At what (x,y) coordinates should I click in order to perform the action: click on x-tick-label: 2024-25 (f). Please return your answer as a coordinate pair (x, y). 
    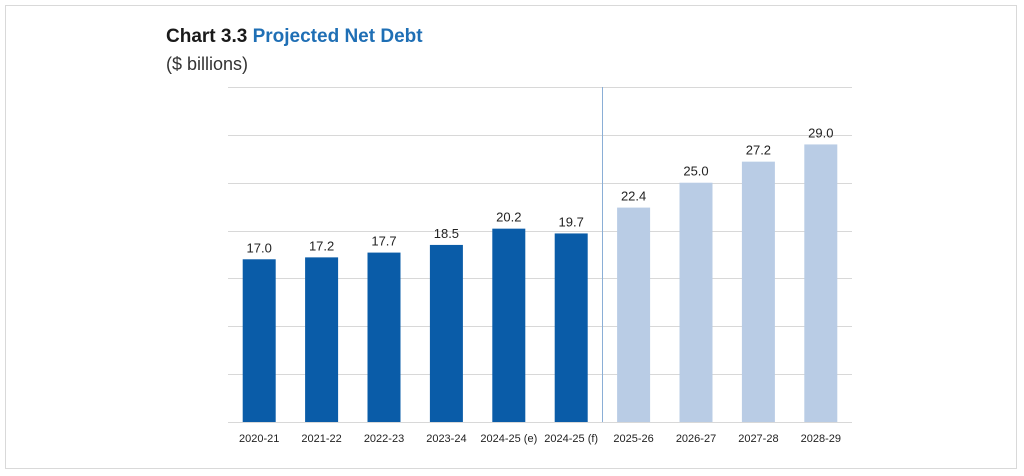
    Looking at the image, I should click on (571, 439).